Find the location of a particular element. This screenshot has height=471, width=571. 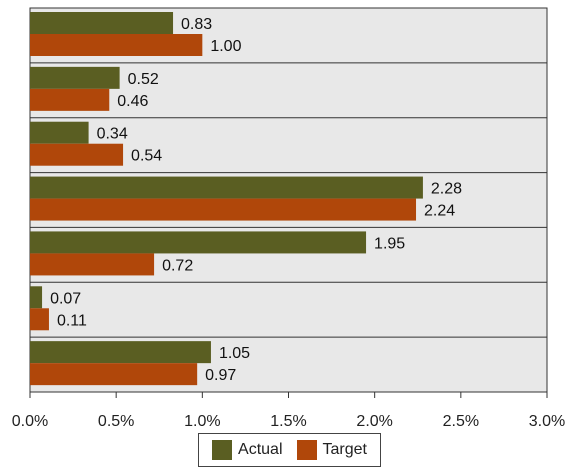

data-label-target: 2.24 is located at coordinates (439, 211).